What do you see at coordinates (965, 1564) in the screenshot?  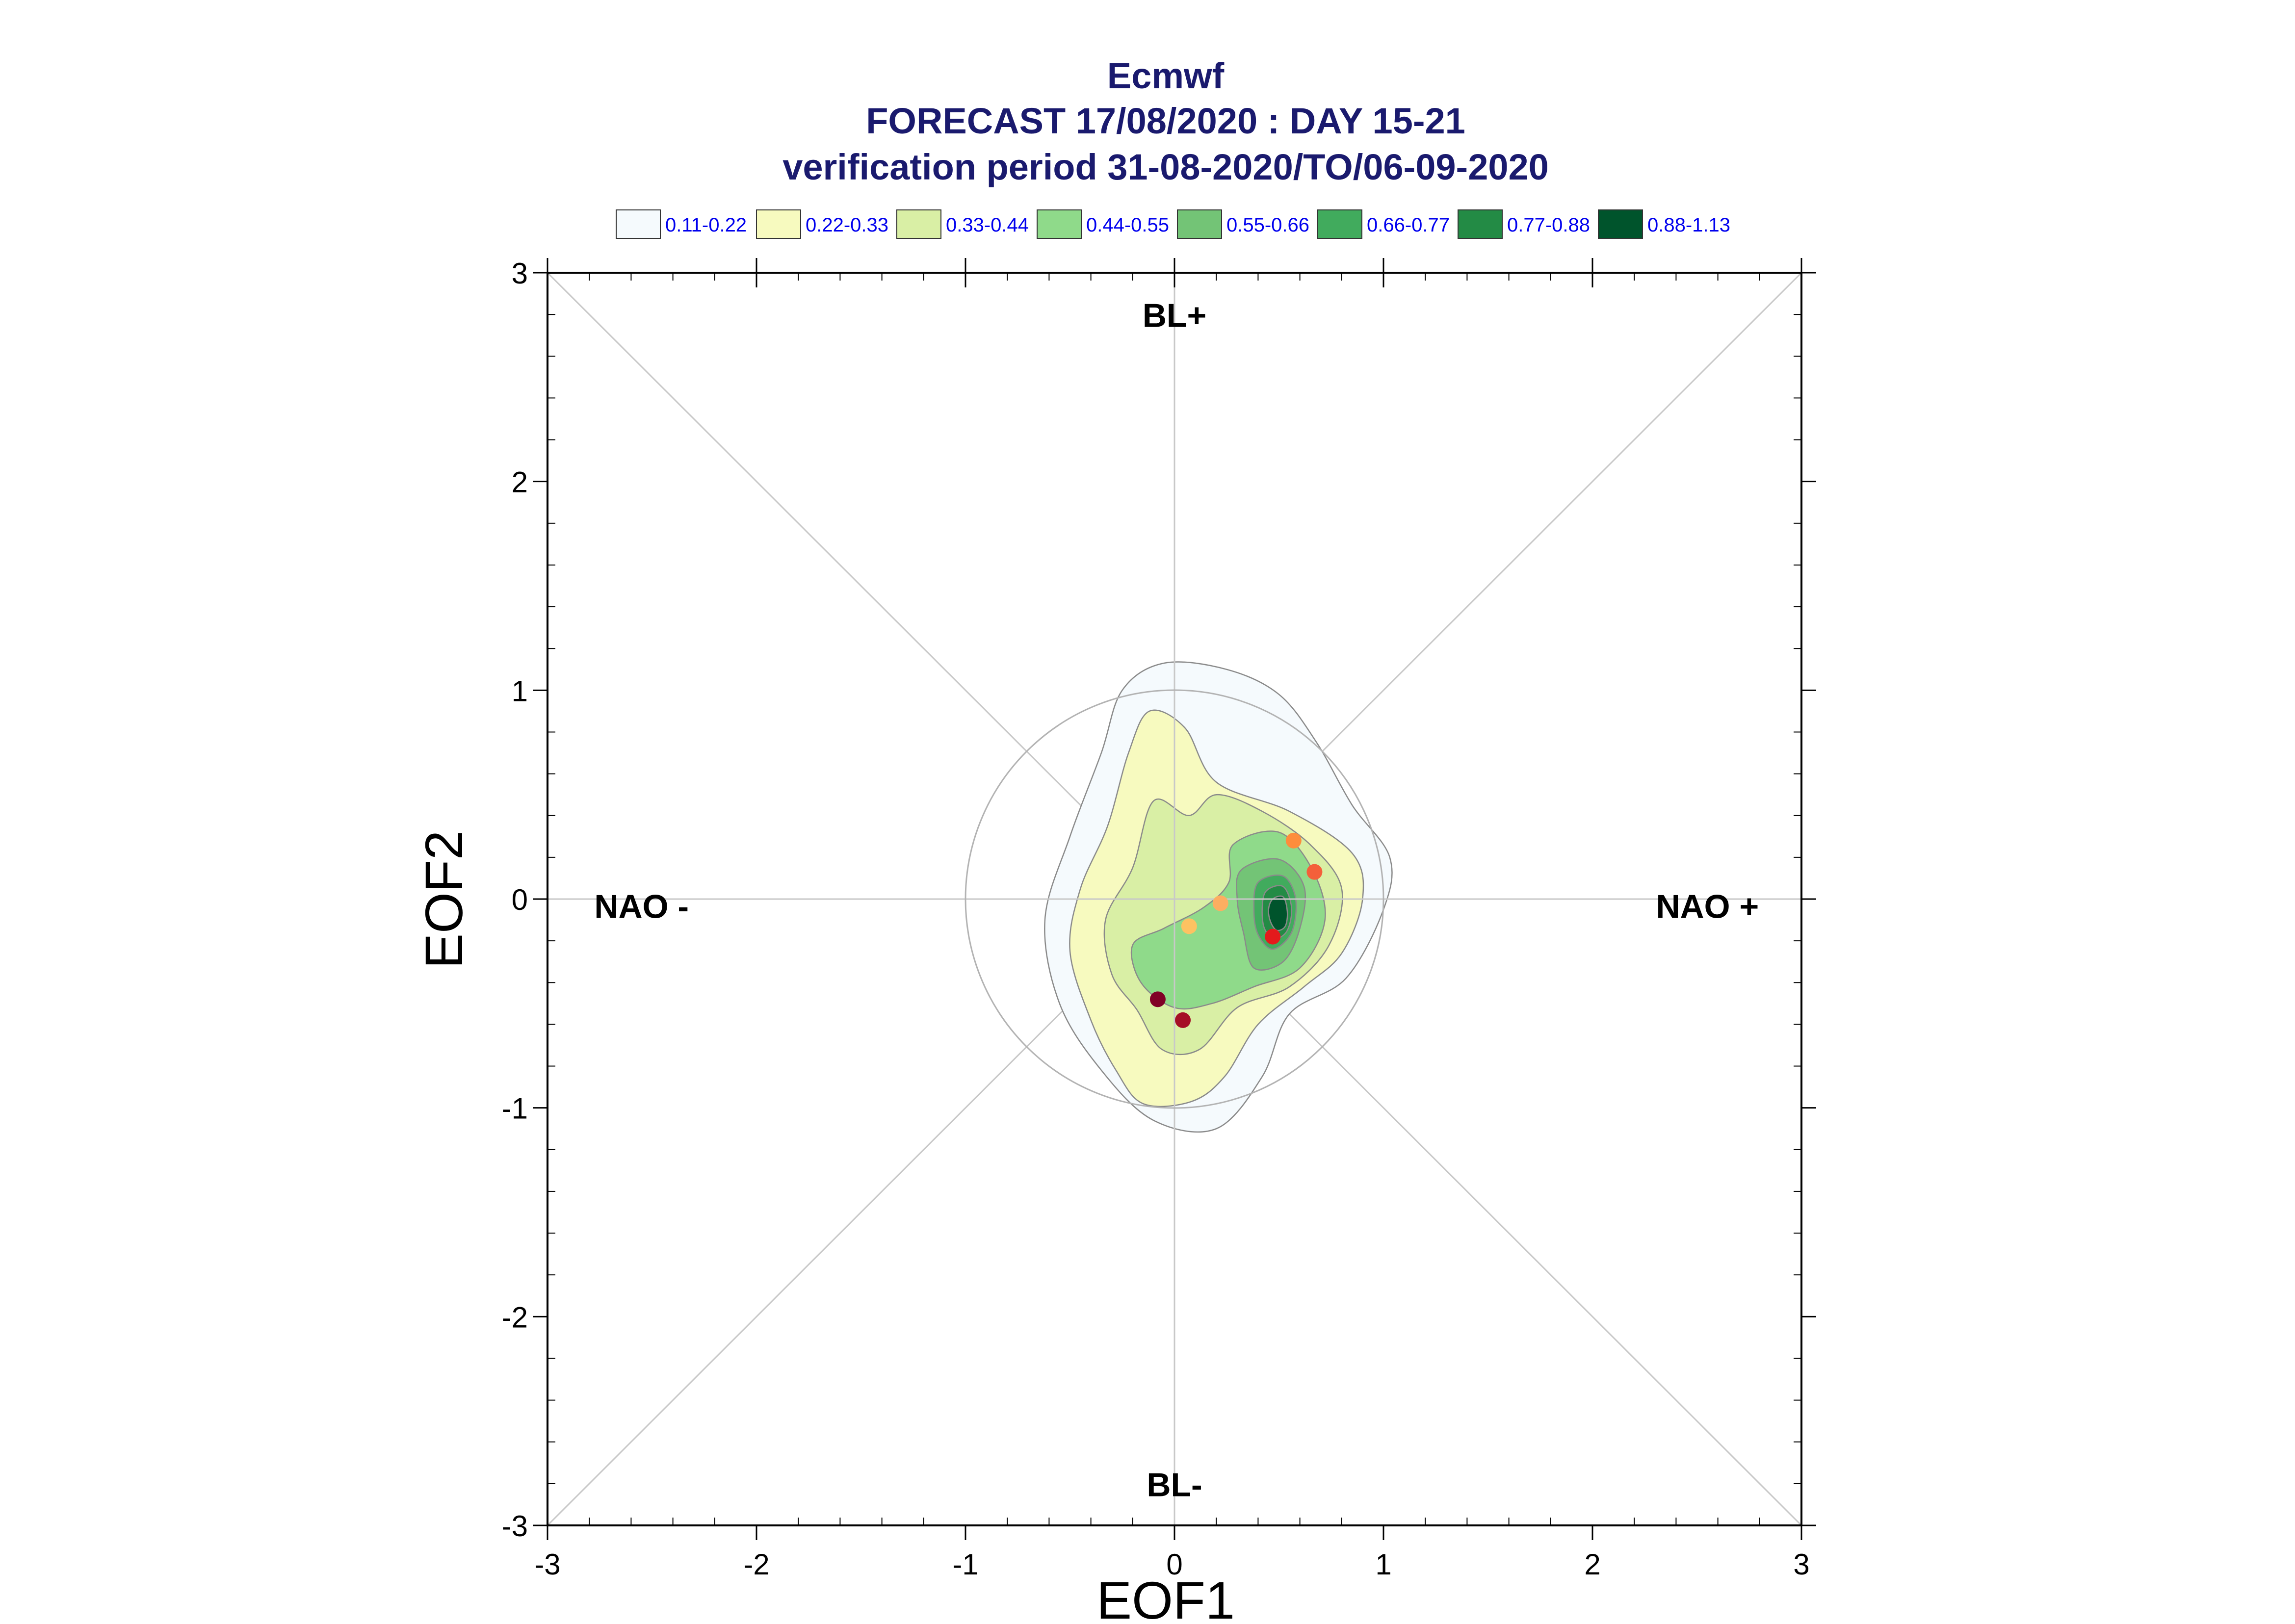 I see `x-tick-label: -1` at bounding box center [965, 1564].